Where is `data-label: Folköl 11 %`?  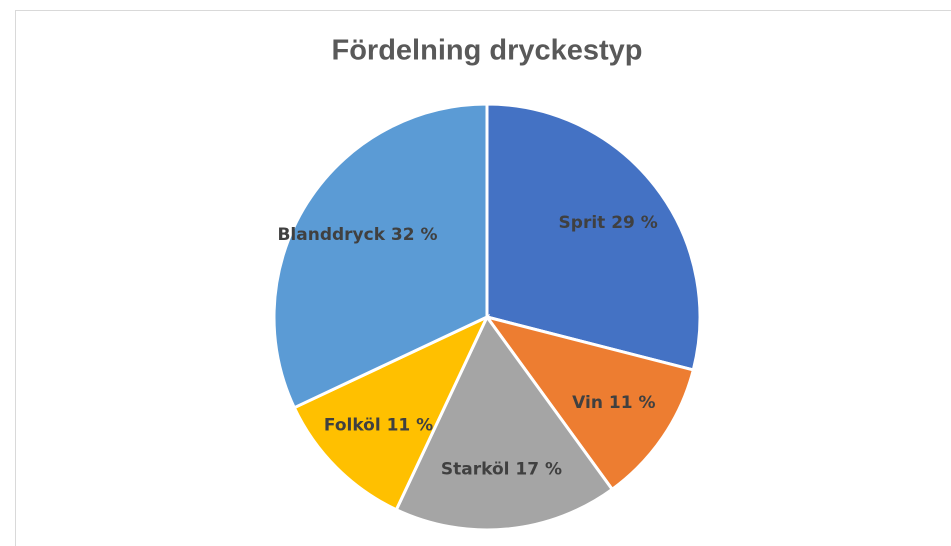
data-label: Folköl 11 % is located at coordinates (378, 425).